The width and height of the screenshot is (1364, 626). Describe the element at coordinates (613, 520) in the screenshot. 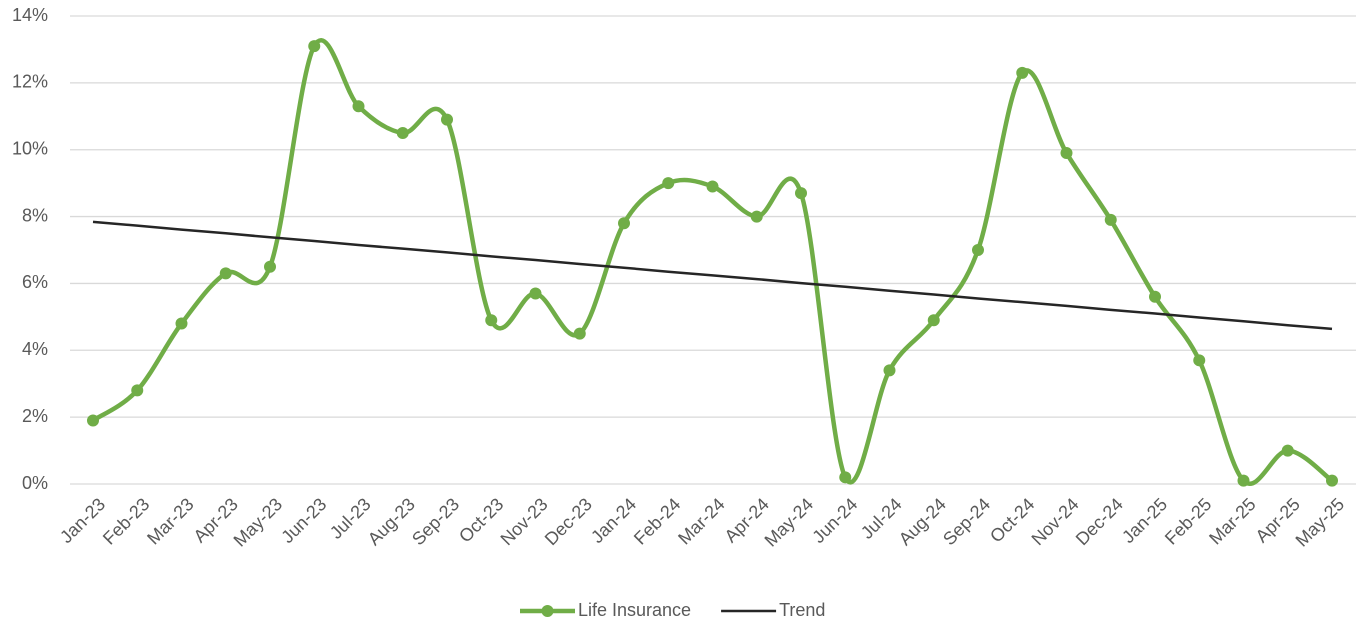

I see `x-tick-label: Jan-24` at that location.